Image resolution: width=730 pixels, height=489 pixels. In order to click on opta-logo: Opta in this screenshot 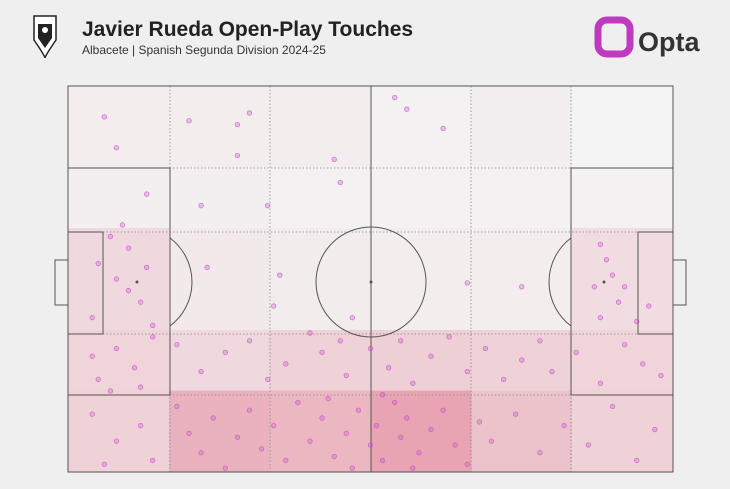, I will do `click(647, 37)`.